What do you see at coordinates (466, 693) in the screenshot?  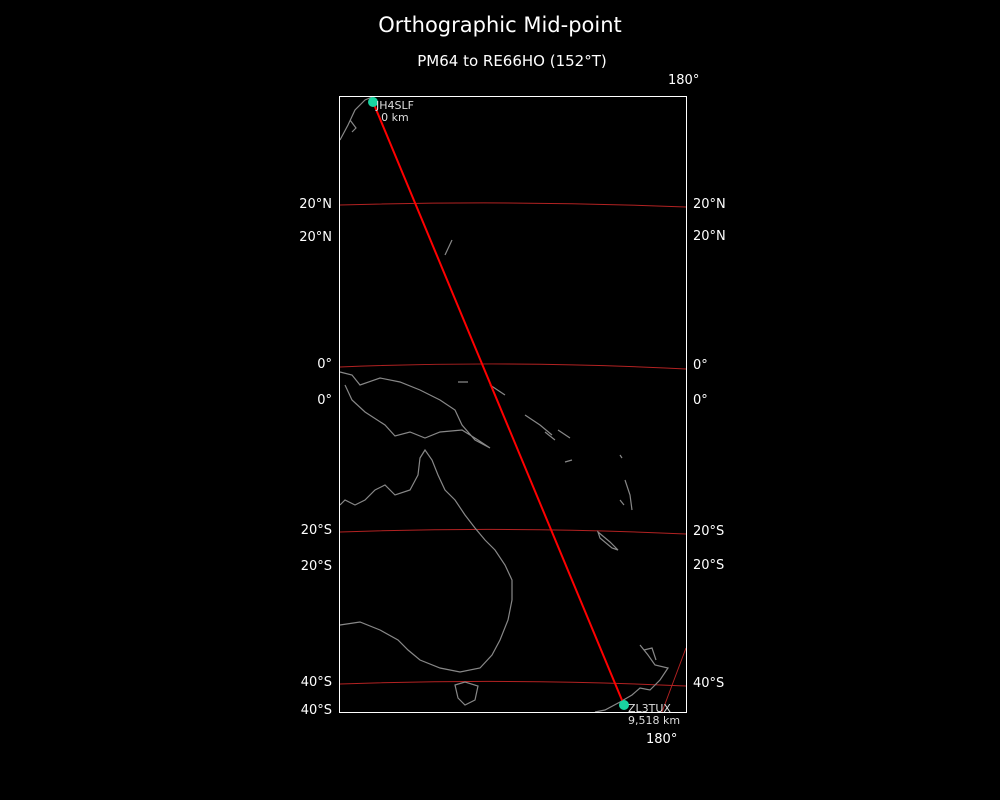 I see `coast-tasmania` at bounding box center [466, 693].